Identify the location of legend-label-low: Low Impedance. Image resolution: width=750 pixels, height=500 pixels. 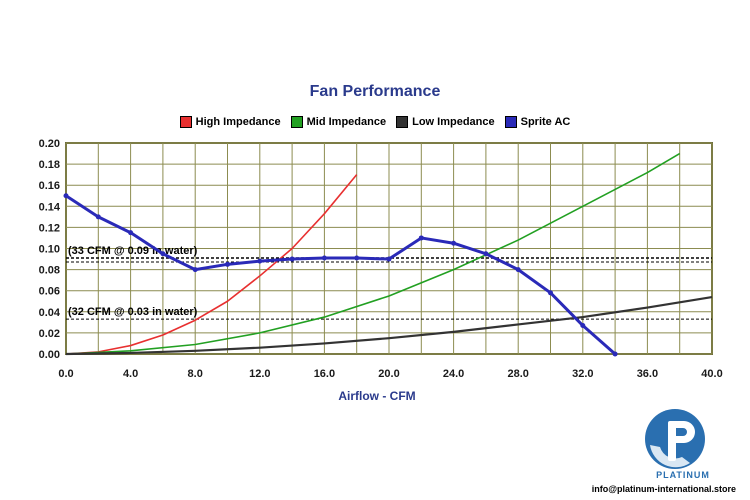
(453, 122).